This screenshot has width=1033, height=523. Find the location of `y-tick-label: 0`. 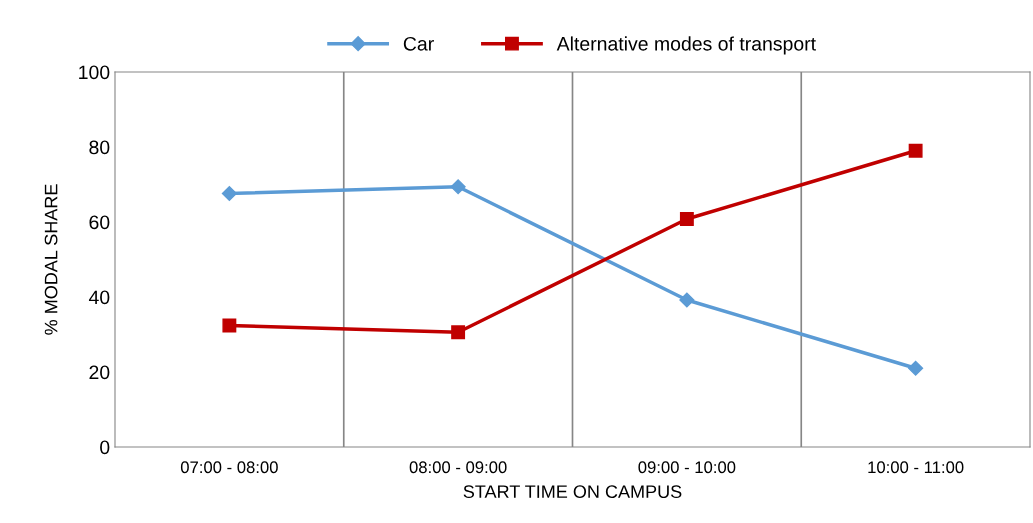

y-tick-label: 0 is located at coordinates (105, 447).